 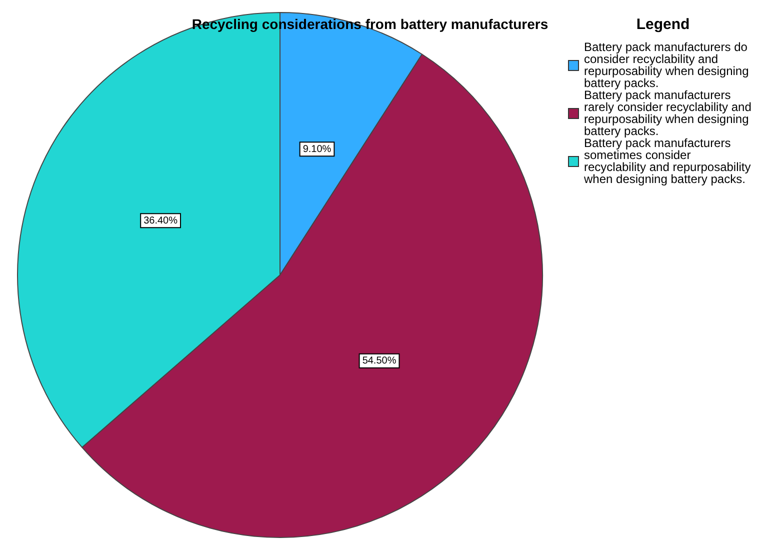 What do you see at coordinates (668, 161) in the screenshot?
I see `legend-label: Battery pack manufacturers sometimes consider recyclability and repurposability when designing battery packs.` at bounding box center [668, 161].